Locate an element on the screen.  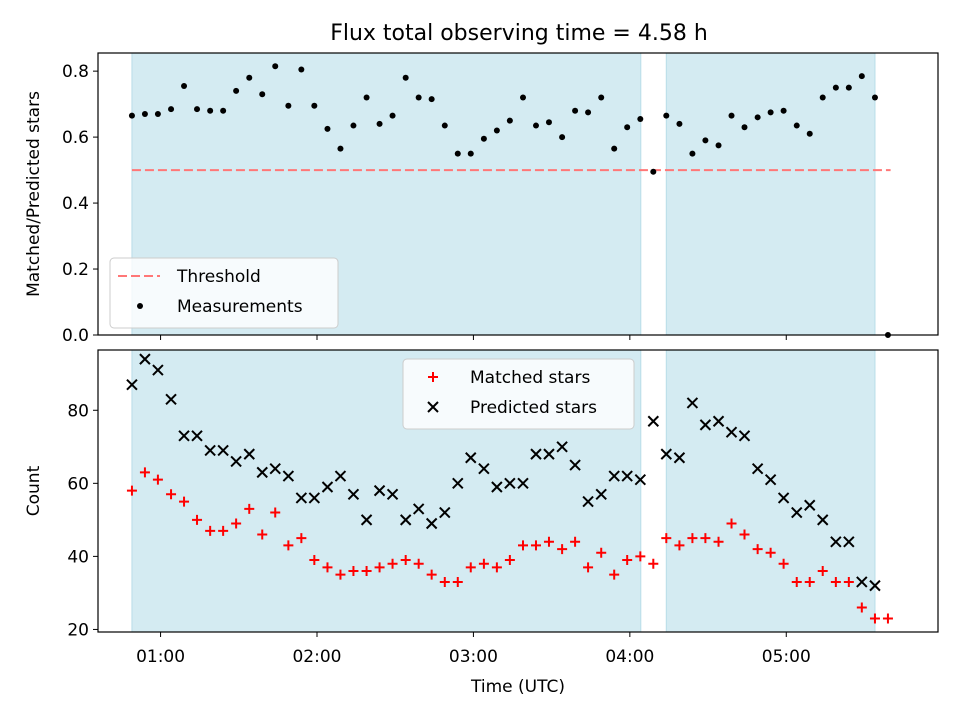
y-axis-label: Matched/Predicted stars is located at coordinates (34, 194).